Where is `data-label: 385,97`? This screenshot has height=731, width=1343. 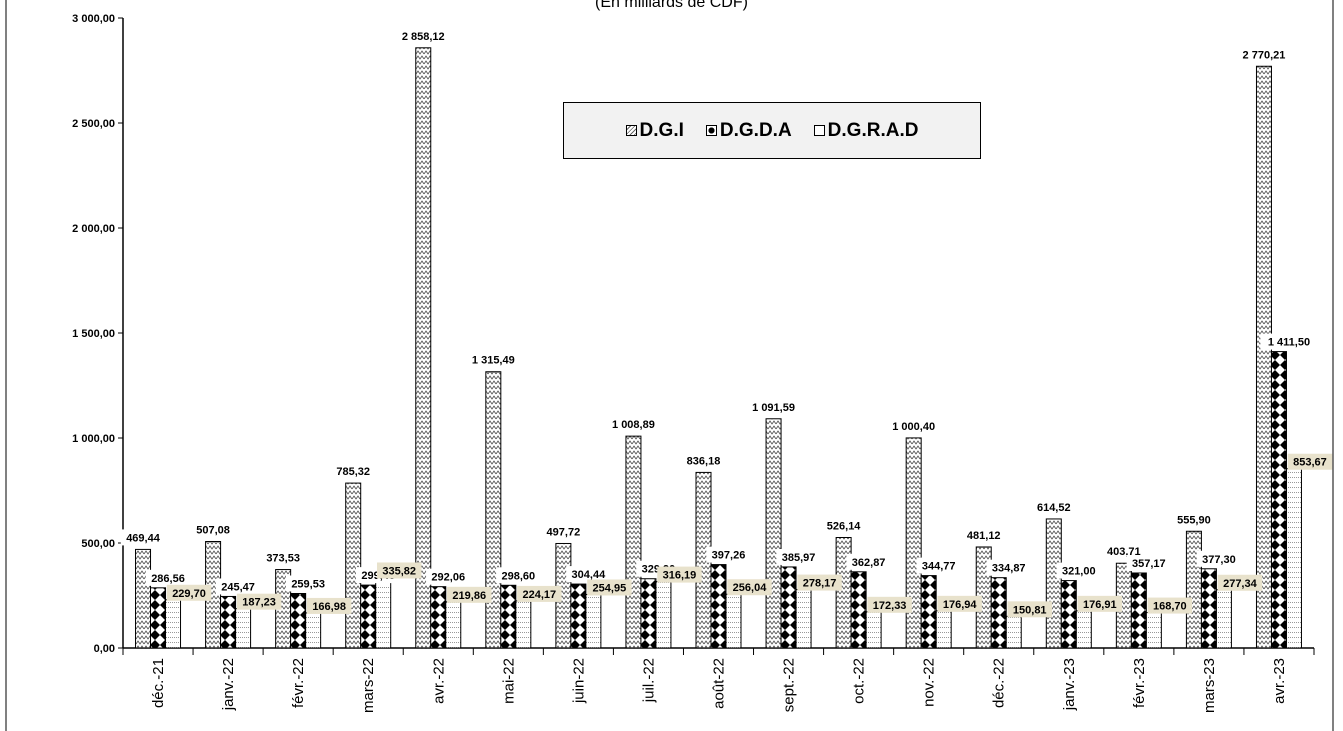
data-label: 385,97 is located at coordinates (799, 558).